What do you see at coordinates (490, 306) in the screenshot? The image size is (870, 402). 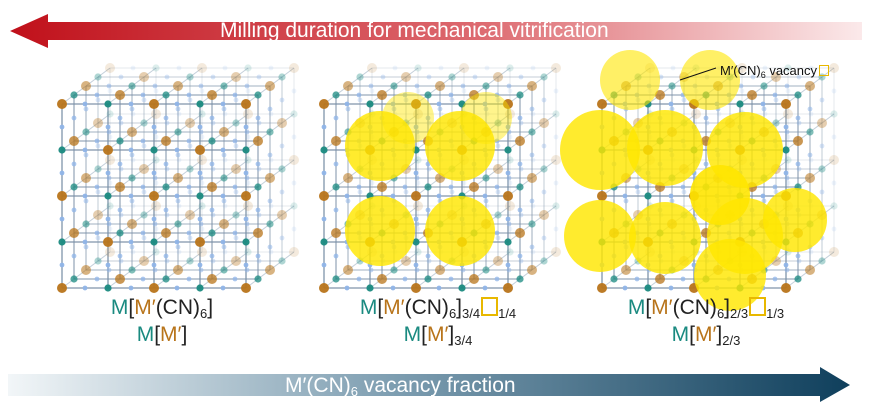 I see `vacancy-square-icon` at bounding box center [490, 306].